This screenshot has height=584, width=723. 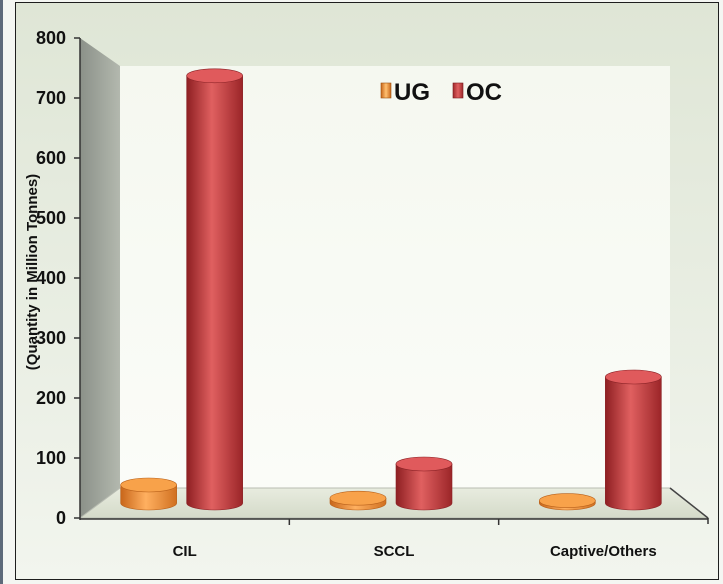 I want to click on x-tick-label: SCCL, so click(x=394, y=551).